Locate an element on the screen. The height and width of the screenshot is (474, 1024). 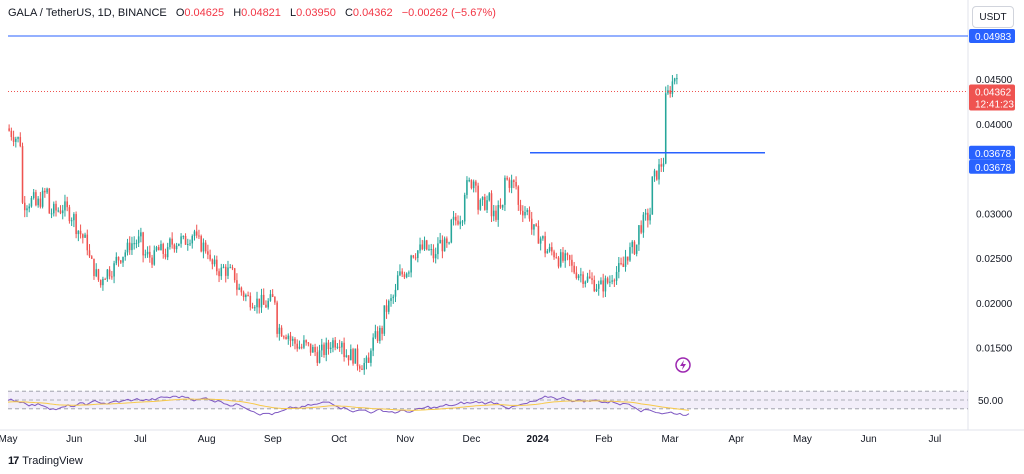
time-tick-label: Jun is located at coordinates (74, 439).